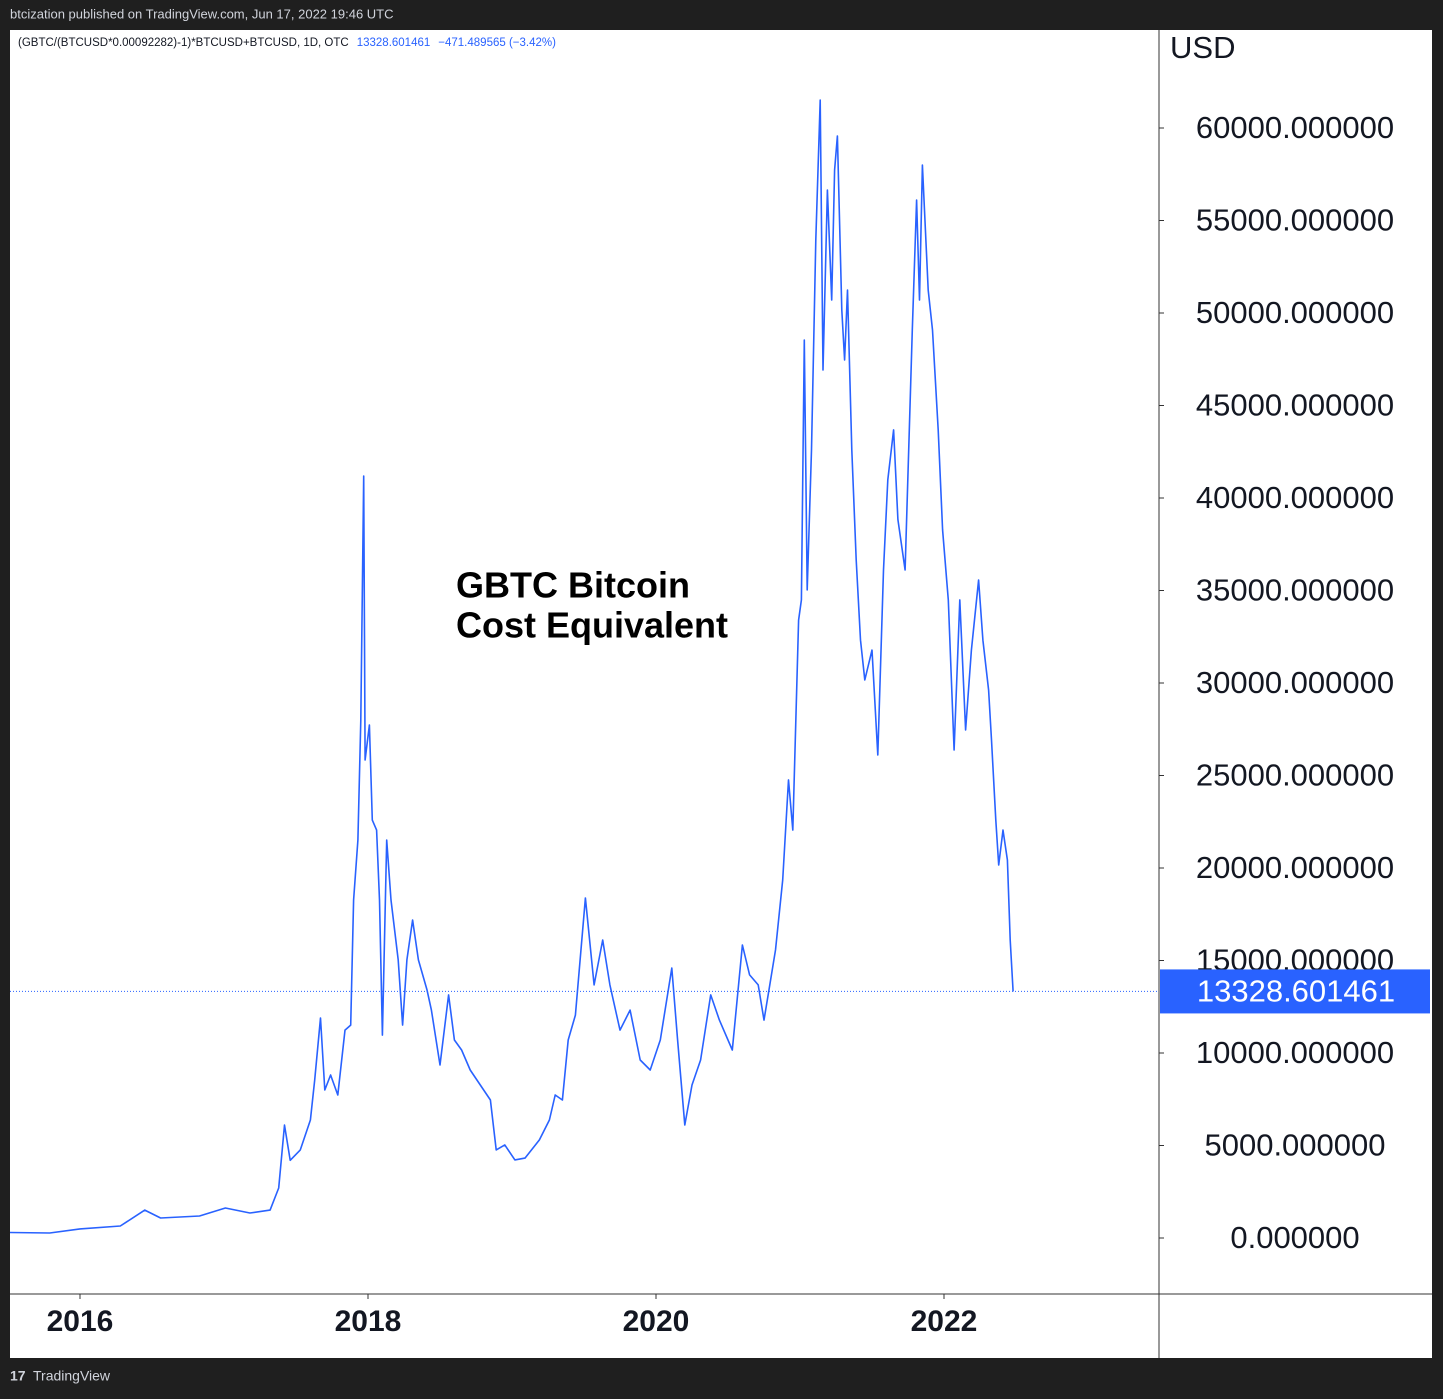  What do you see at coordinates (18, 1376) in the screenshot?
I see `logo-mark: 17` at bounding box center [18, 1376].